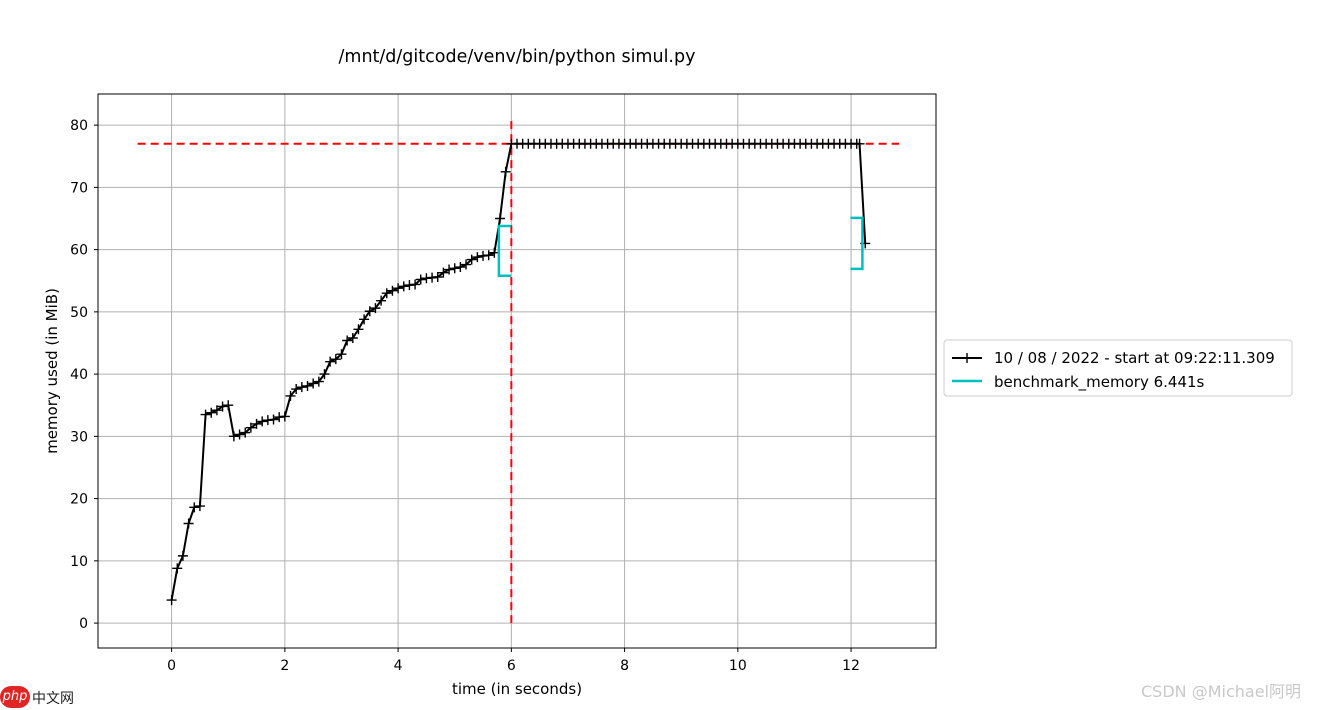  Describe the element at coordinates (1099, 382) in the screenshot. I see `legend-label-benchmark: benchmark_memory 6.441s` at that location.